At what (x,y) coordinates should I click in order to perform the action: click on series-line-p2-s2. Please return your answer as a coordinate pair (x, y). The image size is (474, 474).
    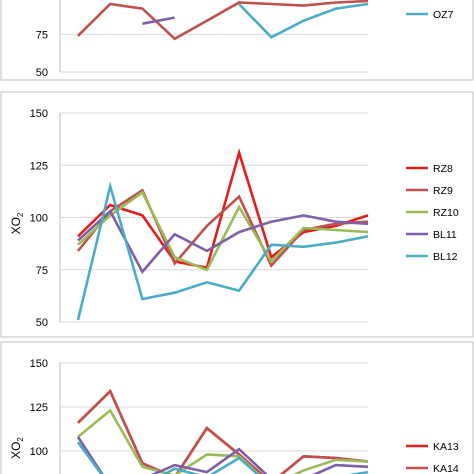
    Looking at the image, I should click on (223, 441).